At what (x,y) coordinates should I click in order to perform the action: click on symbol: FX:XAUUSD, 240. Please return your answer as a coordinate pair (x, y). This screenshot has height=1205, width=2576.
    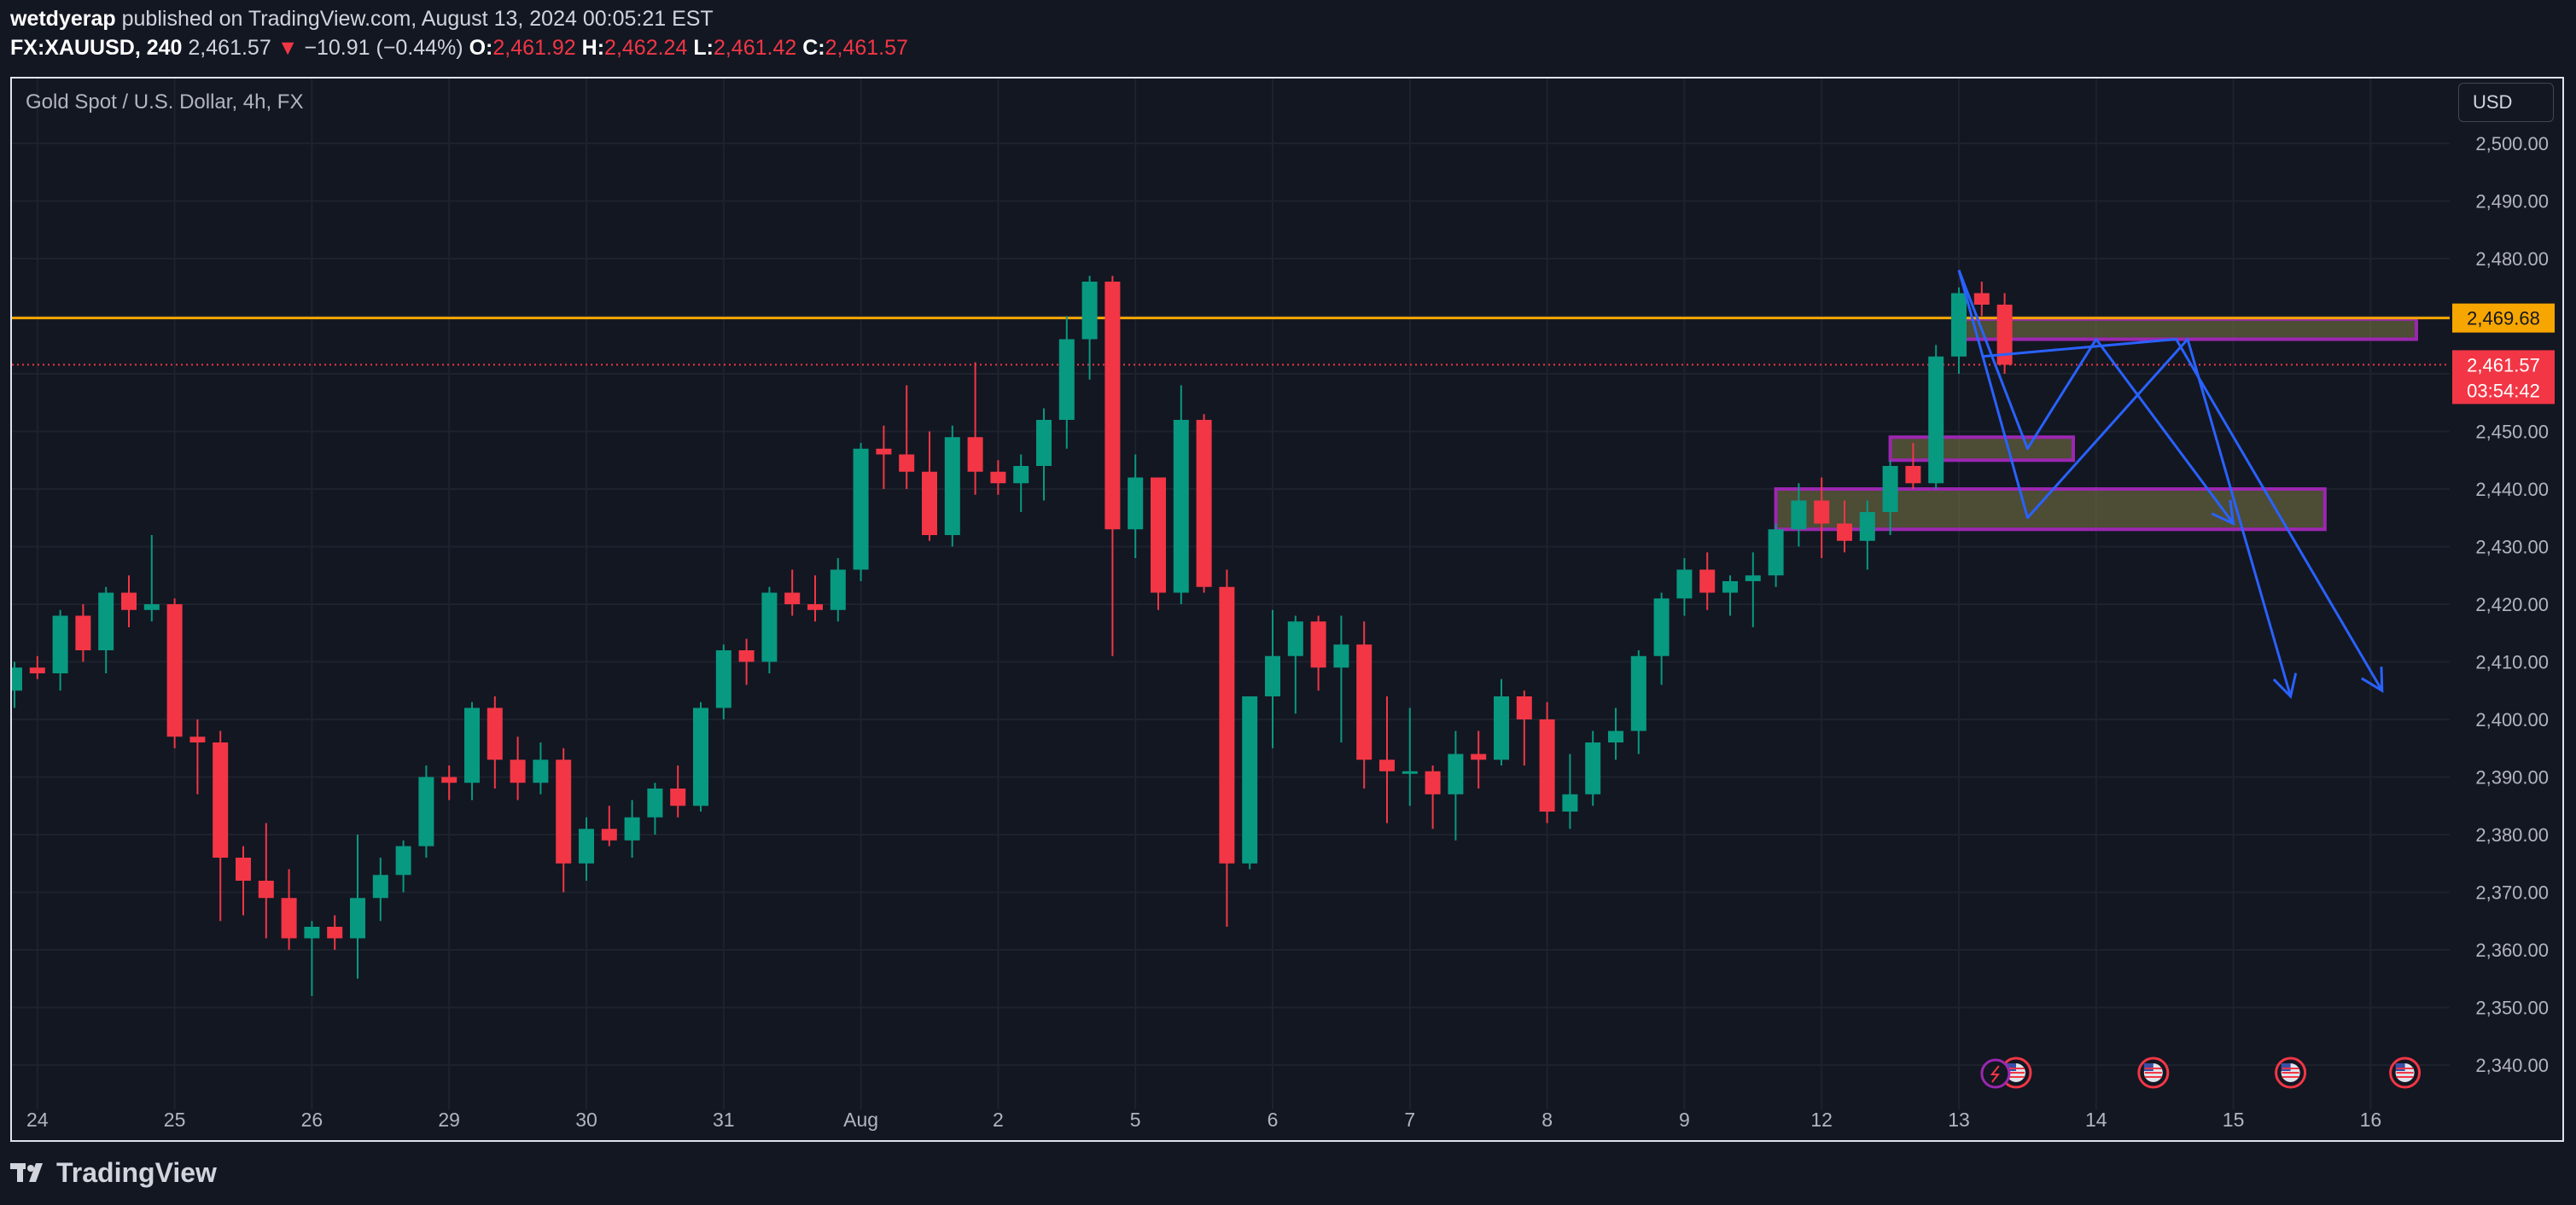
    Looking at the image, I should click on (96, 48).